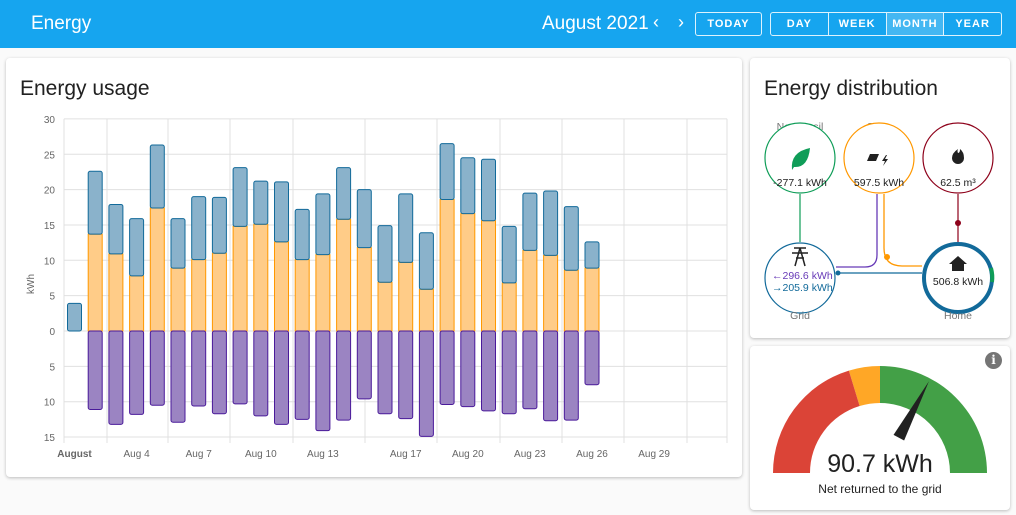  Describe the element at coordinates (993, 360) in the screenshot. I see `info-icon: i` at that location.